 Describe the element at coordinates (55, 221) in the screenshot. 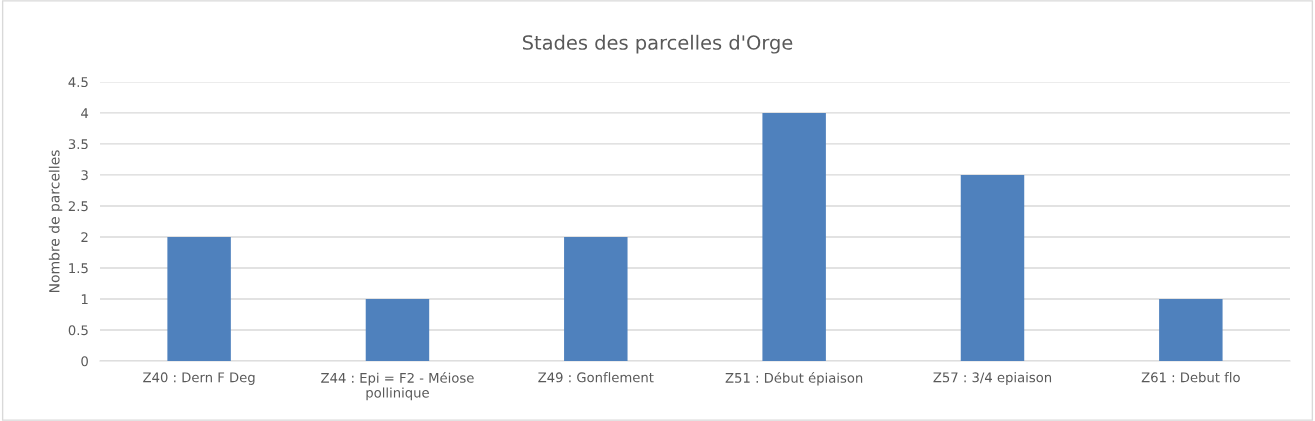

I see `y-axis-title: Nombre de parcelles` at that location.